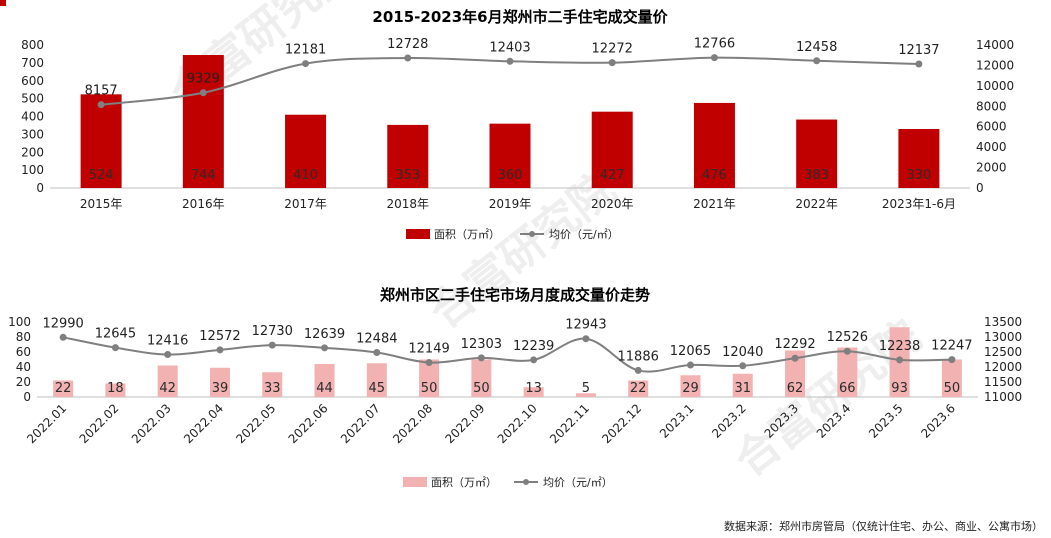 This screenshot has height=538, width=1051. Describe the element at coordinates (272, 331) in the screenshot. I see `chart2-price-value-label: 12730` at that location.